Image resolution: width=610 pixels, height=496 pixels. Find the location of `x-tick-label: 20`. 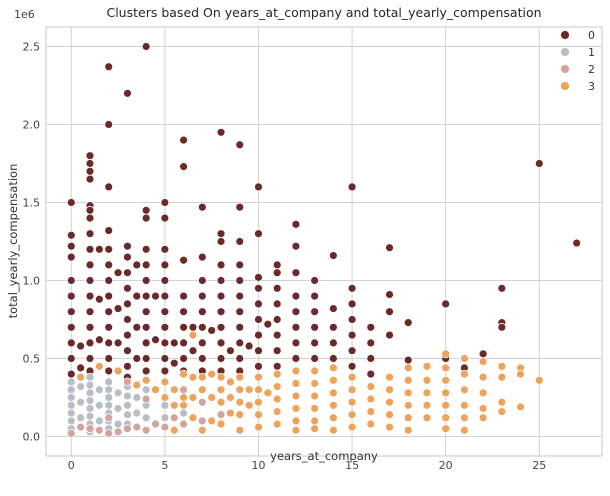

x-tick-label: 20 is located at coordinates (446, 465).